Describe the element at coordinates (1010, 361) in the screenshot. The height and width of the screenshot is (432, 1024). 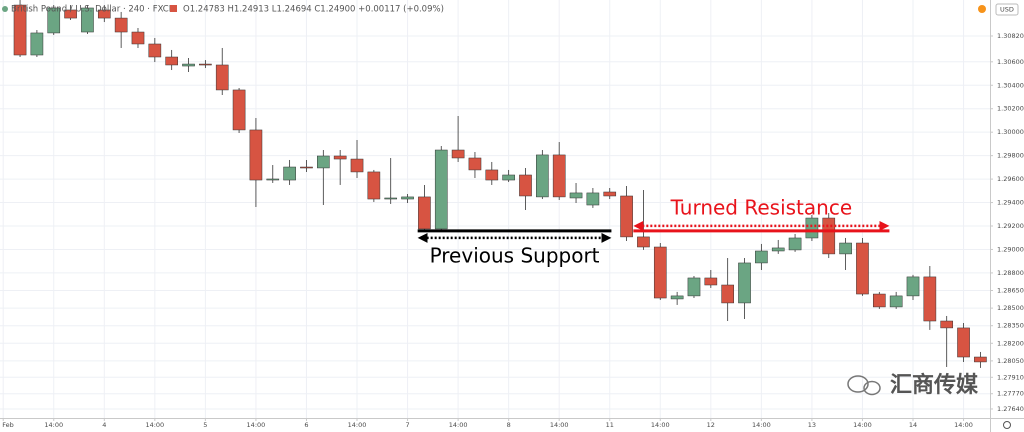
I see `y-tick-label: 1.28050` at that location.